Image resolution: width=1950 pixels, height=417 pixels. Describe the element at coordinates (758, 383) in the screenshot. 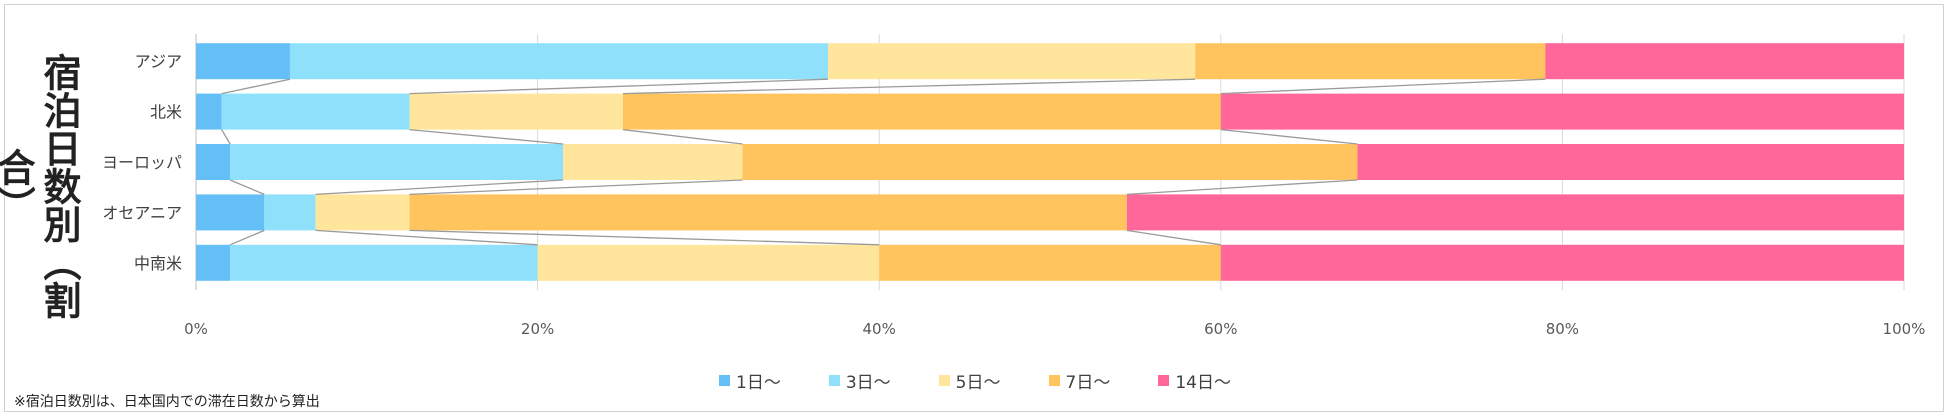

I see `legend-label: 1日～` at that location.